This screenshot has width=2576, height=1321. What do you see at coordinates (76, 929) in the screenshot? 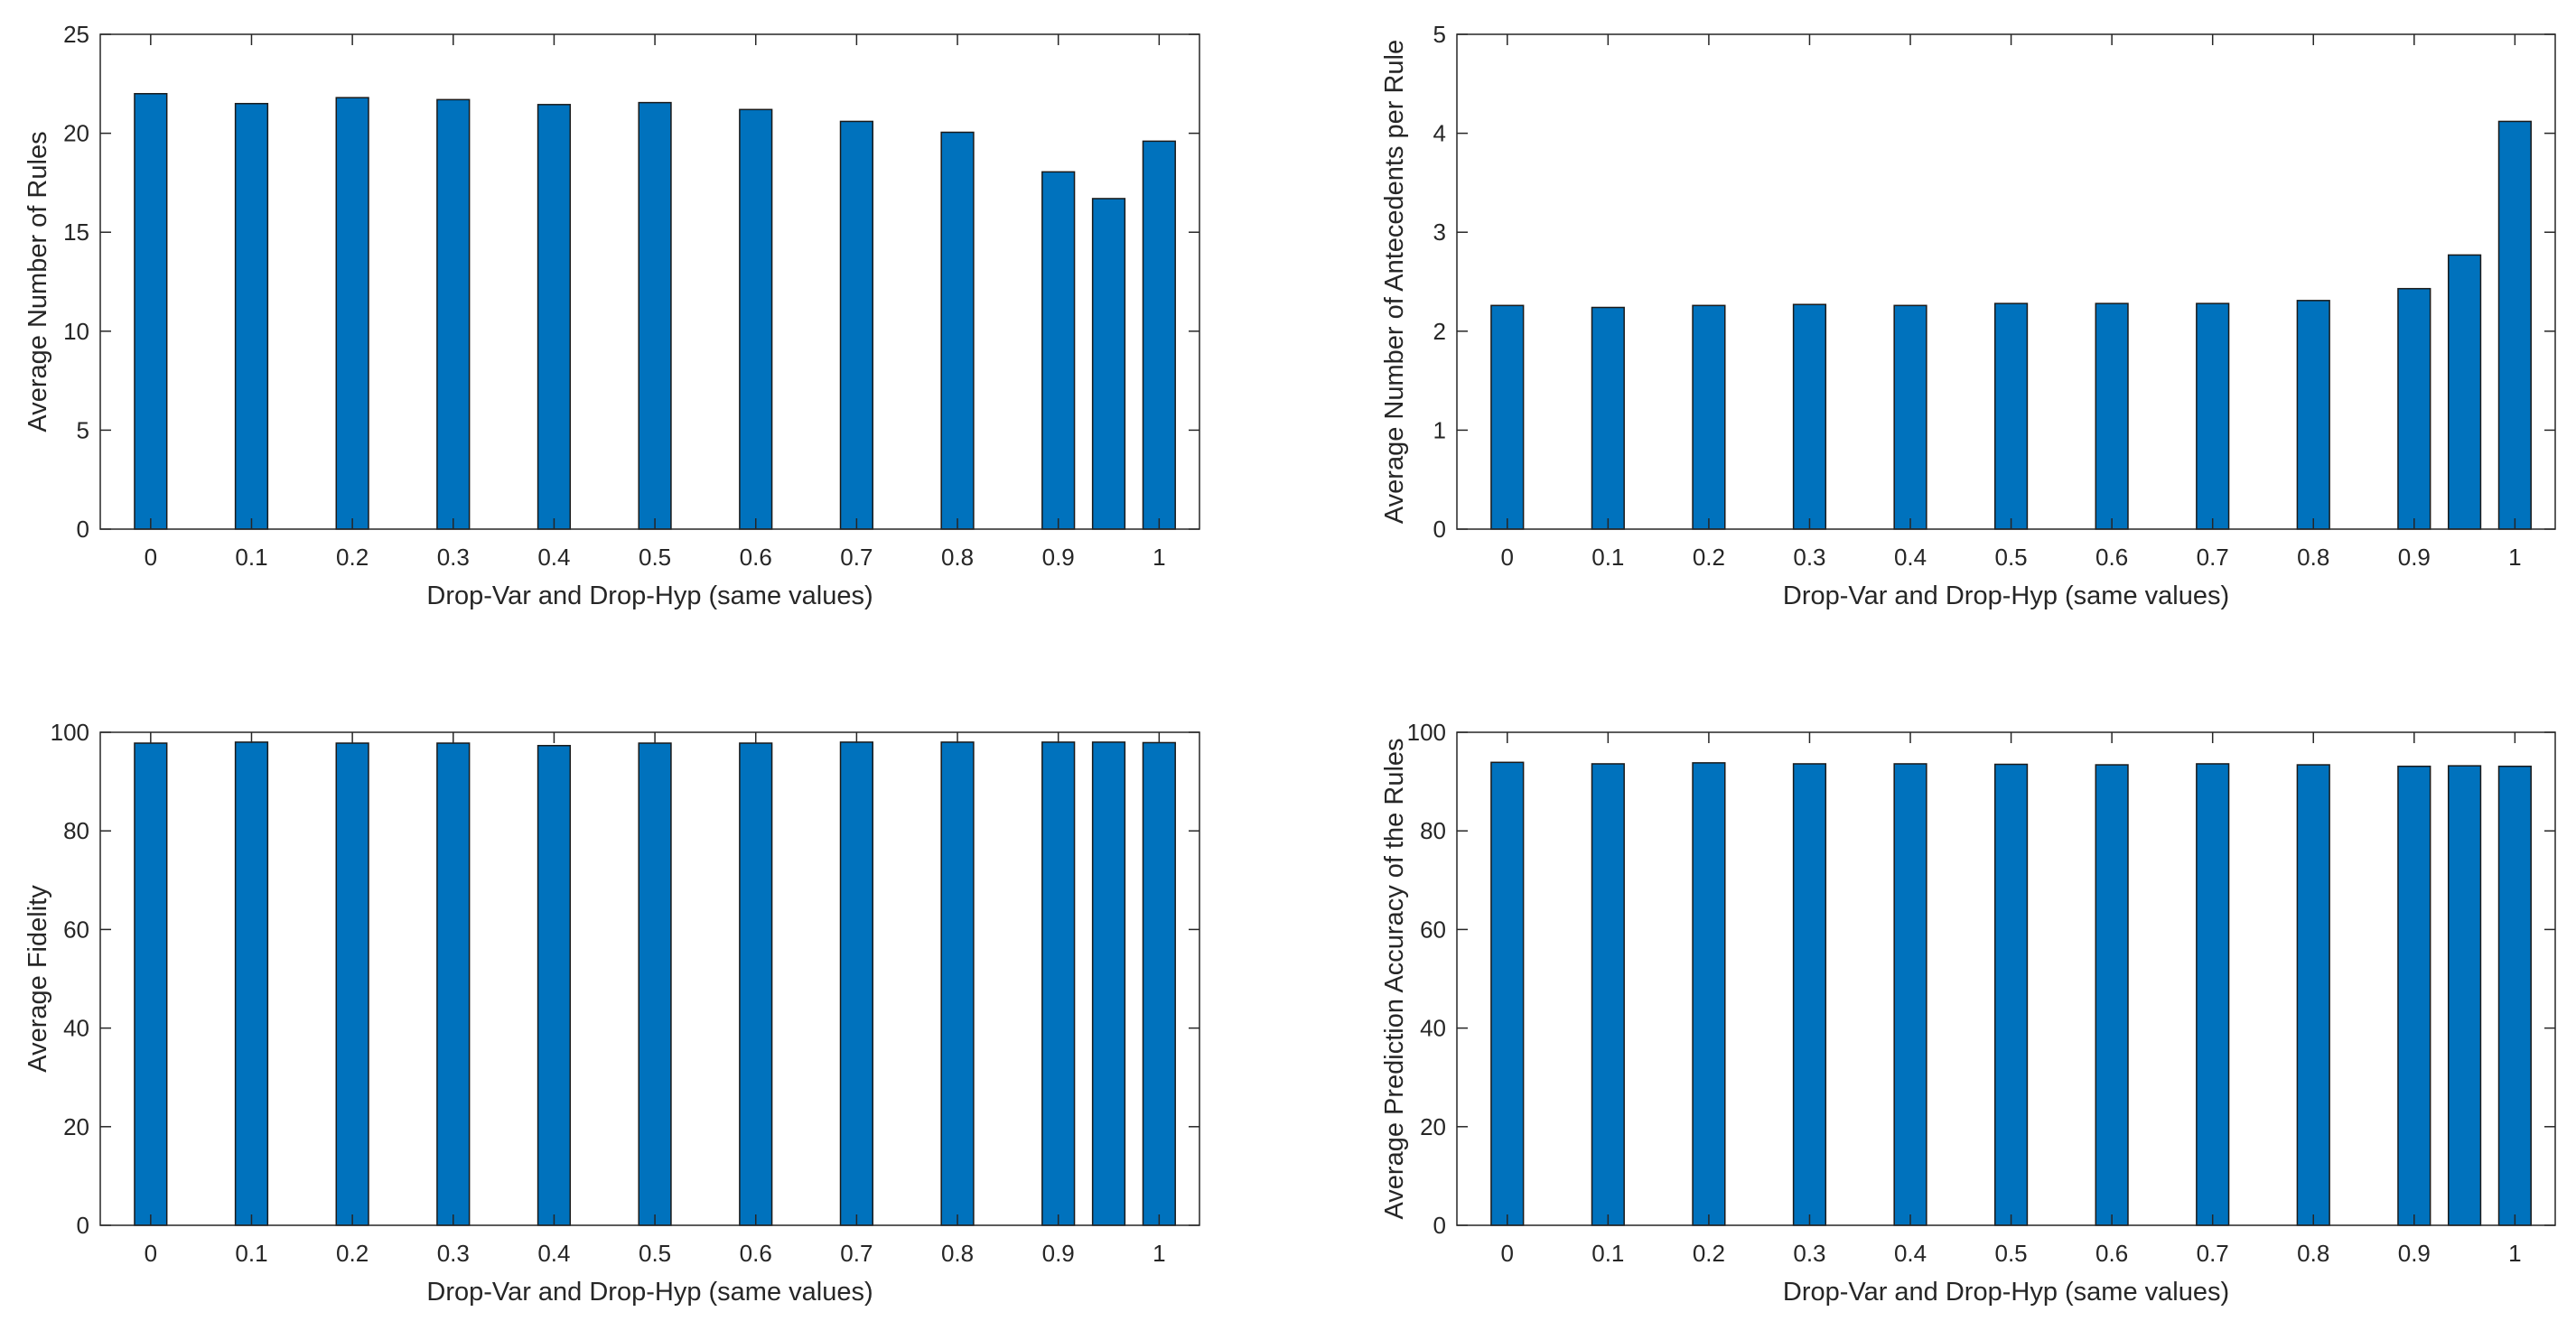
I see `y-tick-label: 60` at bounding box center [76, 929].